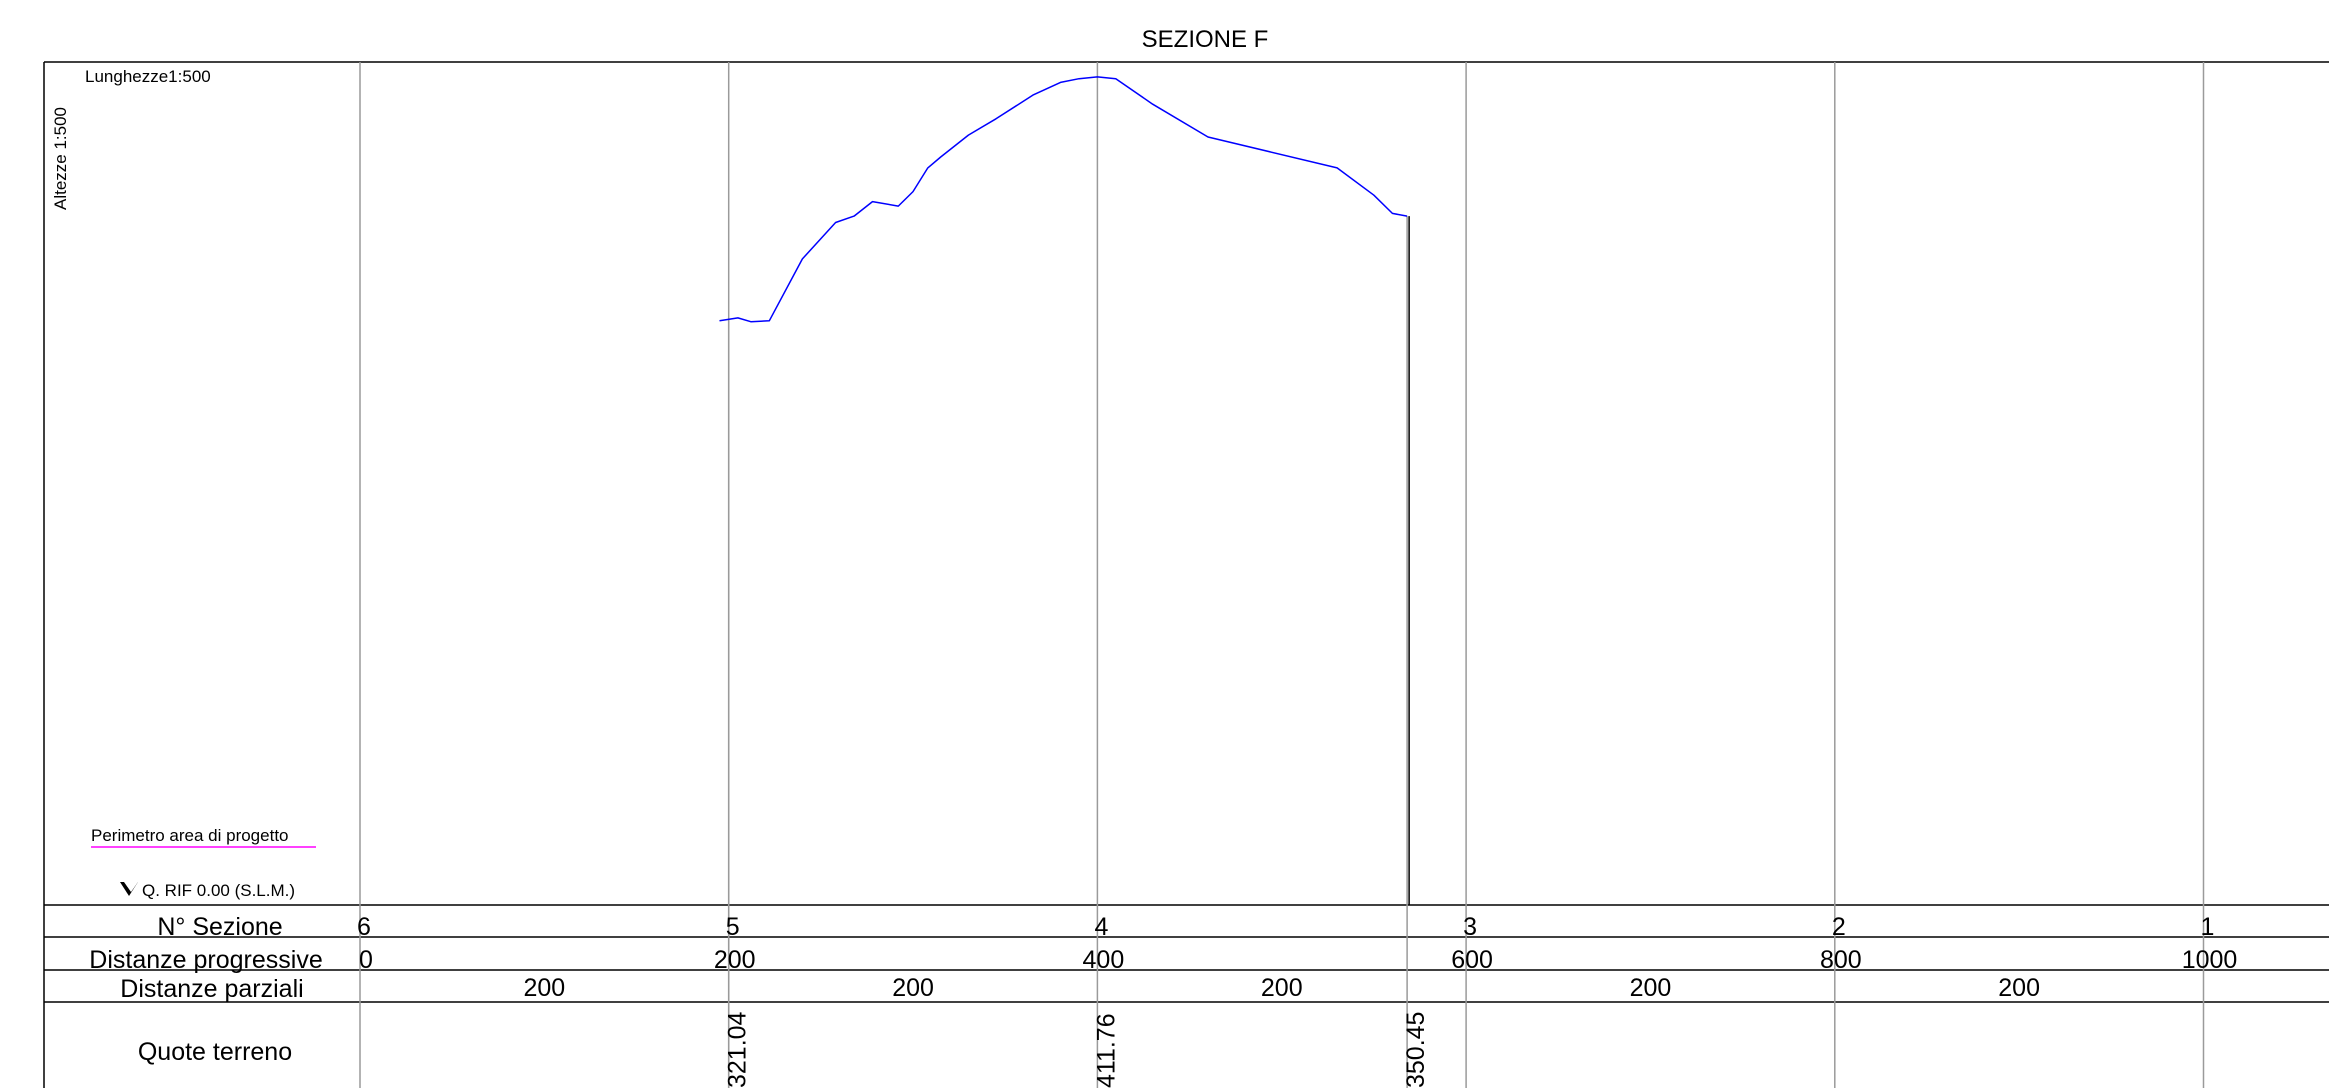 This screenshot has width=2329, height=1088. Describe the element at coordinates (733, 927) in the screenshot. I see `section-number: 5` at that location.